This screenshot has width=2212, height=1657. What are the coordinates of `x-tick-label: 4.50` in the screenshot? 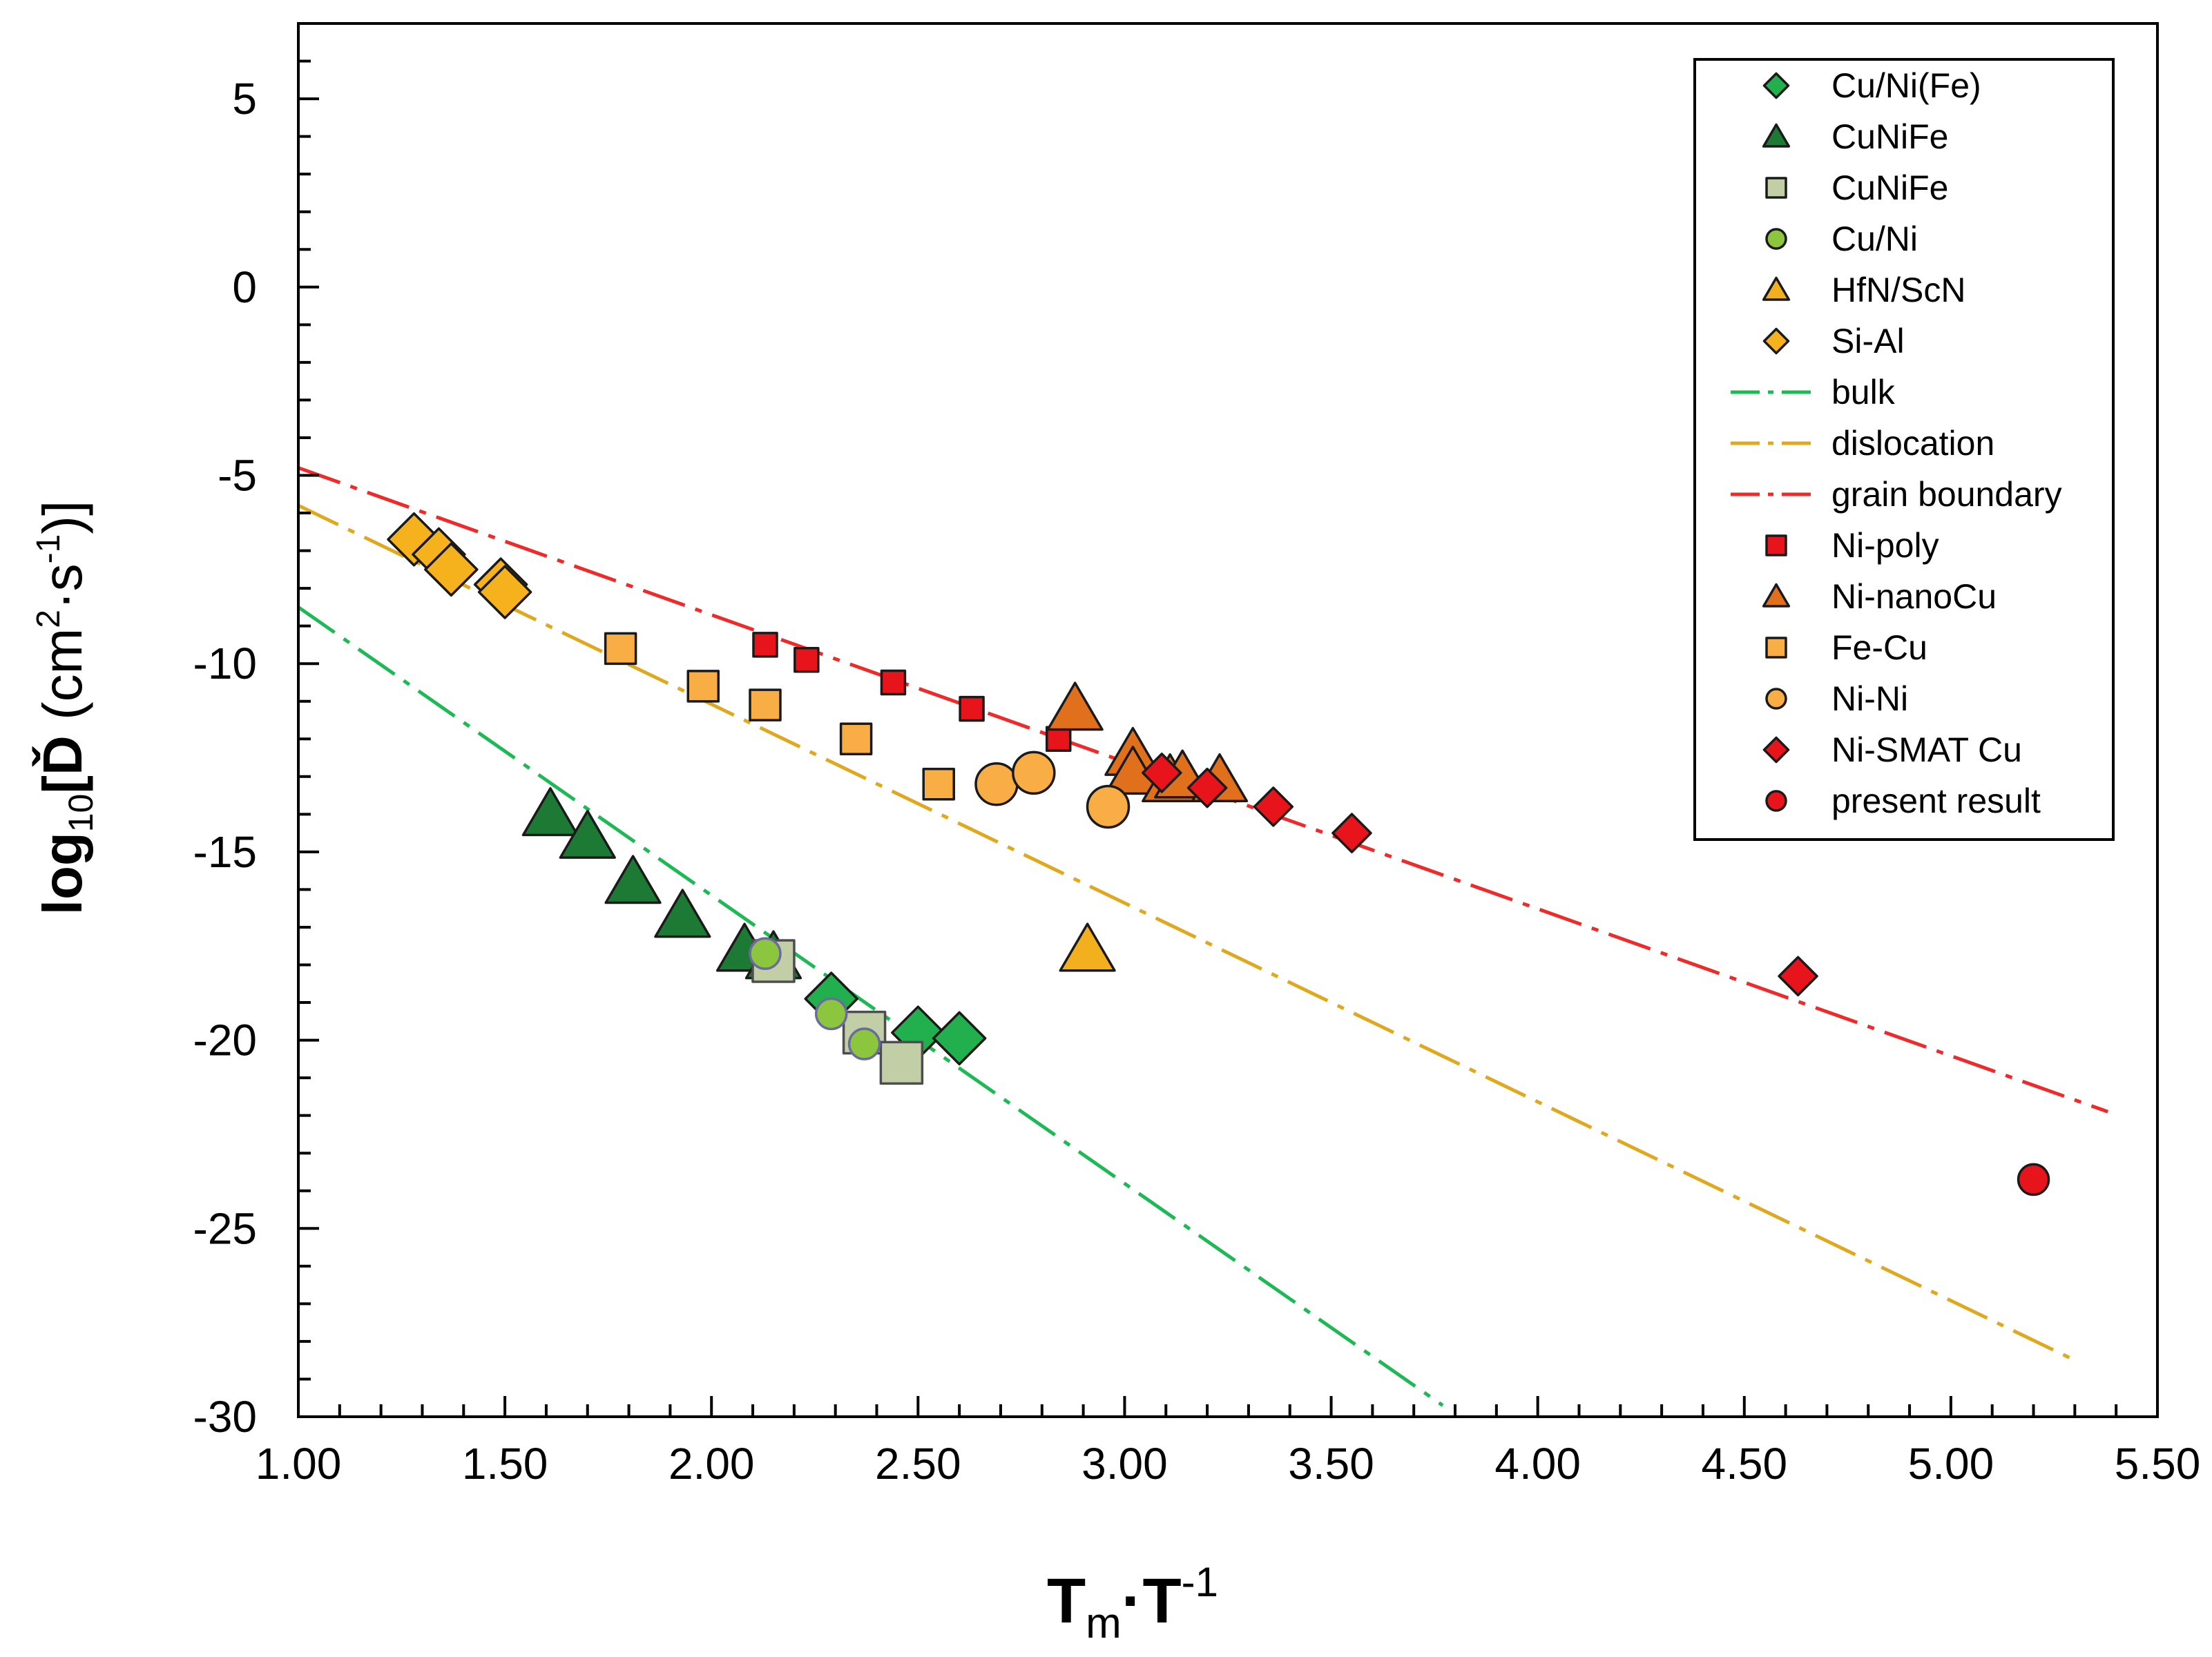 It's located at (1744, 1464).